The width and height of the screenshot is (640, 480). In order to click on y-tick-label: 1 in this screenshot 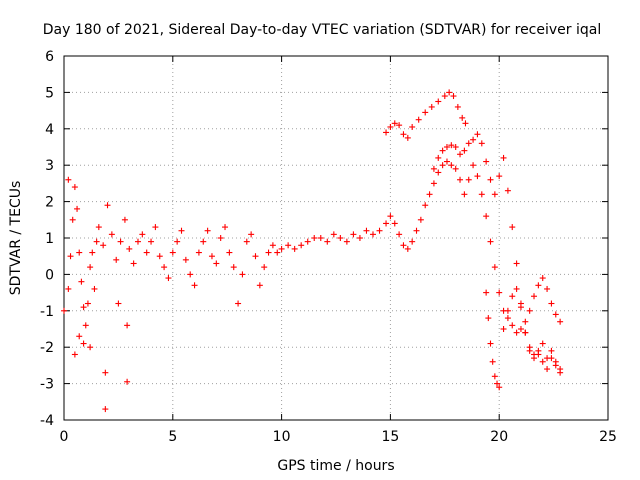, I will do `click(49, 239)`.